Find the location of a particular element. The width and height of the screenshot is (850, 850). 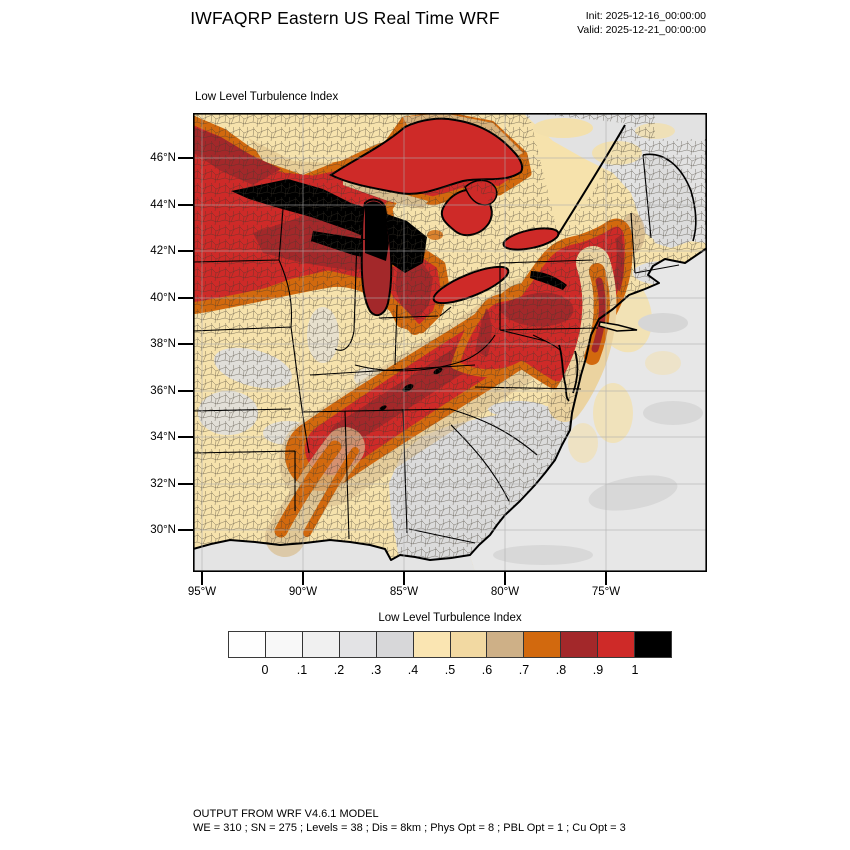

lat-label: 42°N is located at coordinates (163, 251).